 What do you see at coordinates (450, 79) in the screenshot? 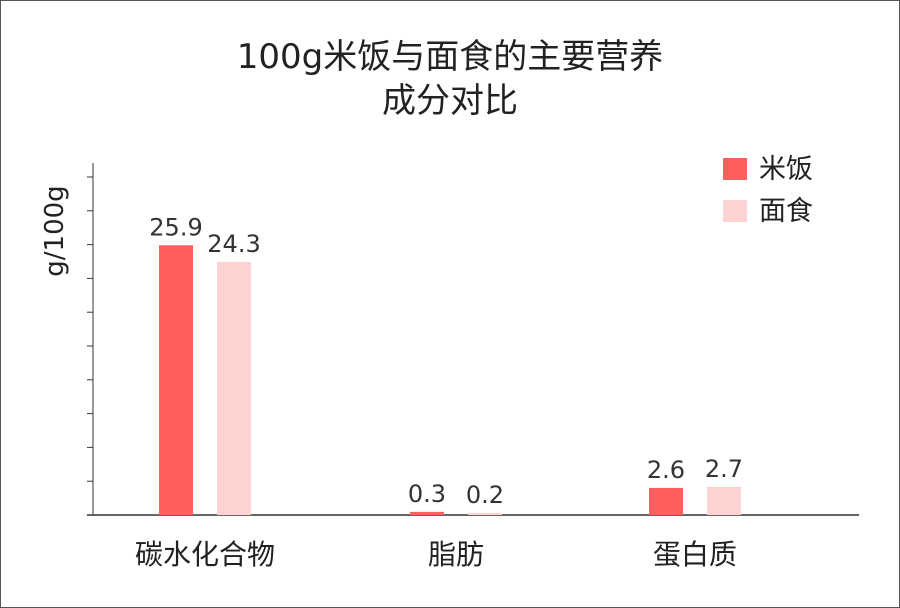
I see `chart-title: 100g米饭与面食的主要营养 成分对比` at bounding box center [450, 79].